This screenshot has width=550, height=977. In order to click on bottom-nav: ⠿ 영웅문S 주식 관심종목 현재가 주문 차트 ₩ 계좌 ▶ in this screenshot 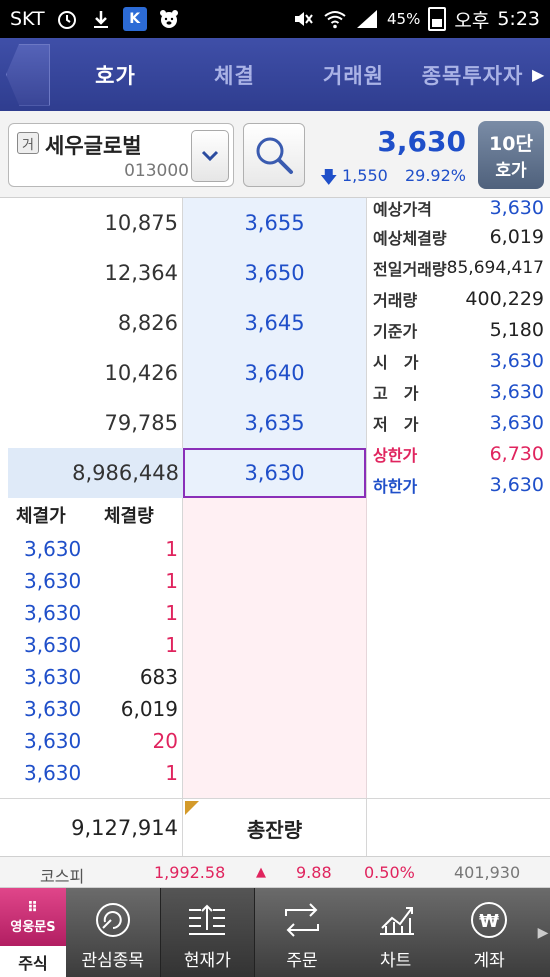, I will do `click(275, 932)`.